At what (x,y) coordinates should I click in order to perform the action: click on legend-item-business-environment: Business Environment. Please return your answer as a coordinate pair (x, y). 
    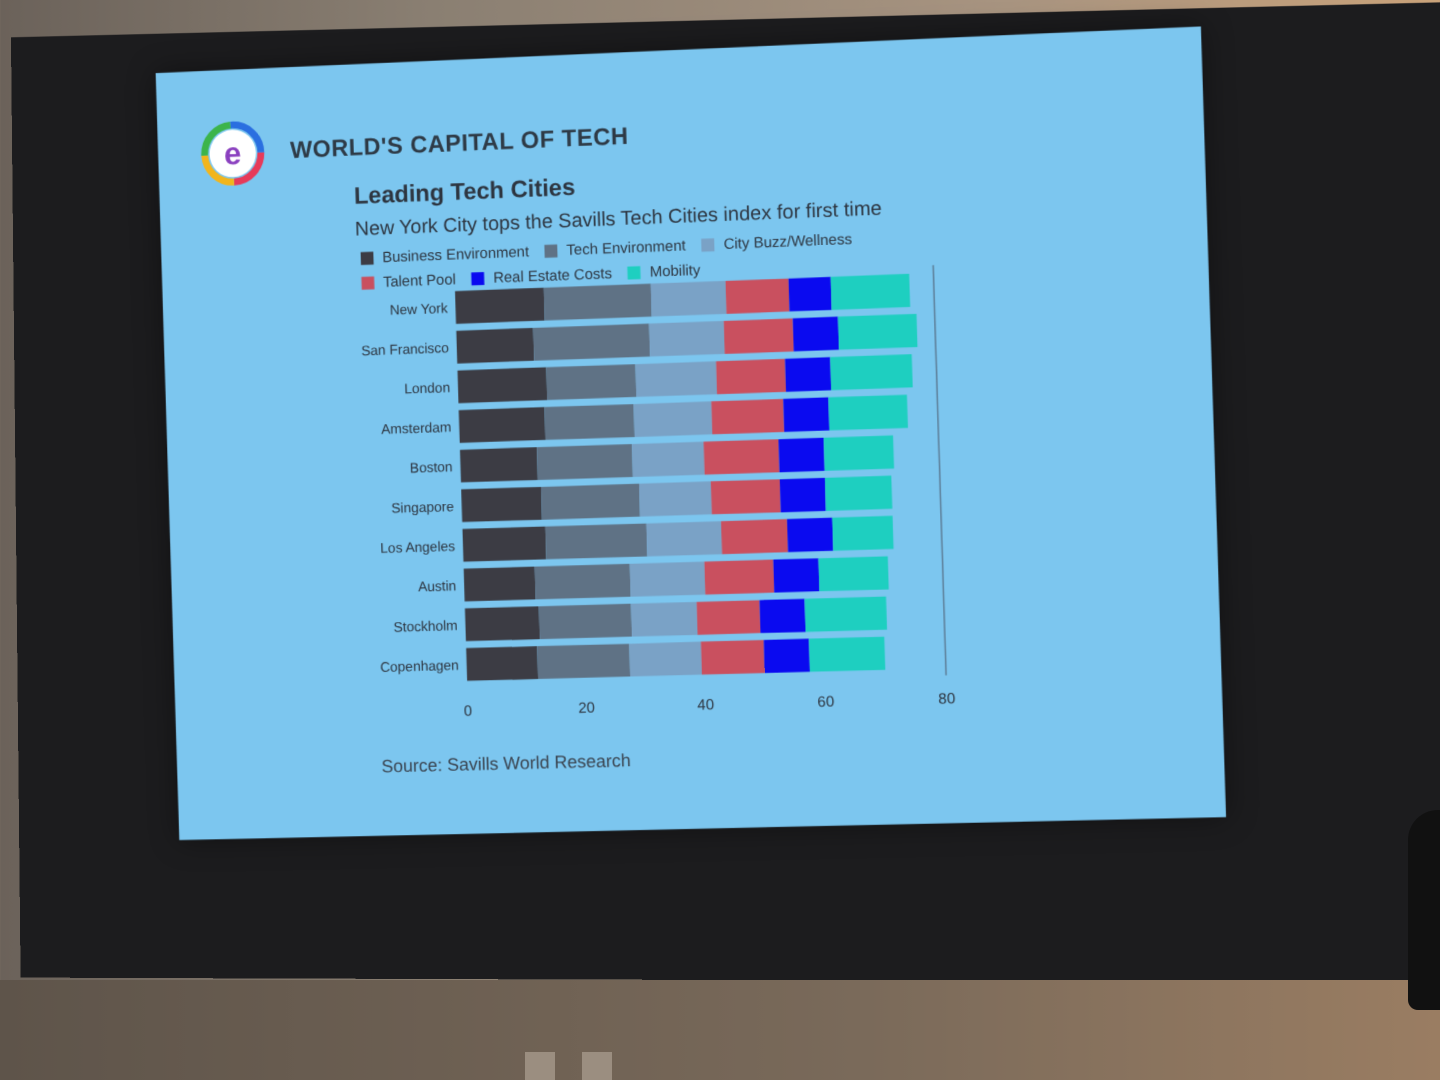
    Looking at the image, I should click on (445, 255).